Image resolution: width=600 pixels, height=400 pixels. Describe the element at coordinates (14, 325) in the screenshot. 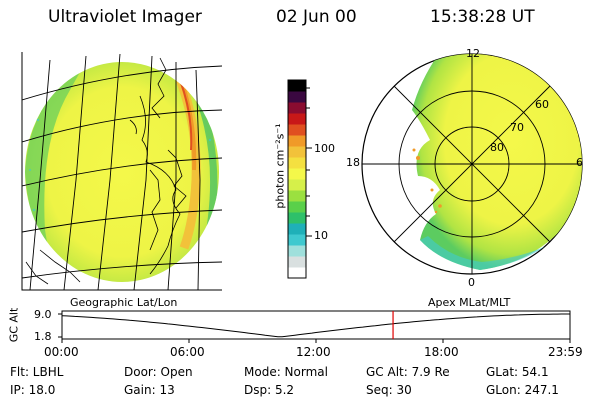

I see `altitude-ylabel: GC Alt` at that location.